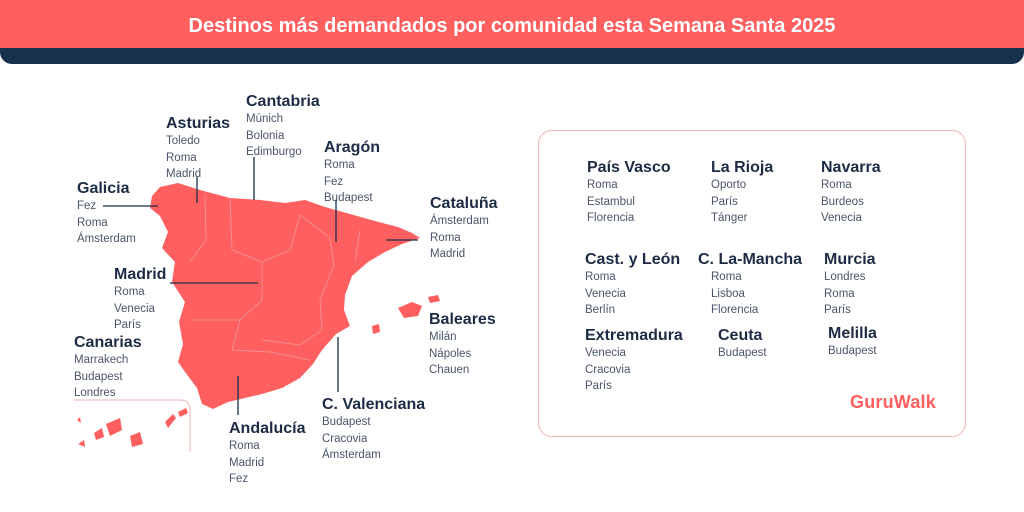 The image size is (1024, 512). Describe the element at coordinates (634, 335) in the screenshot. I see `region-name: Extremadura` at that location.